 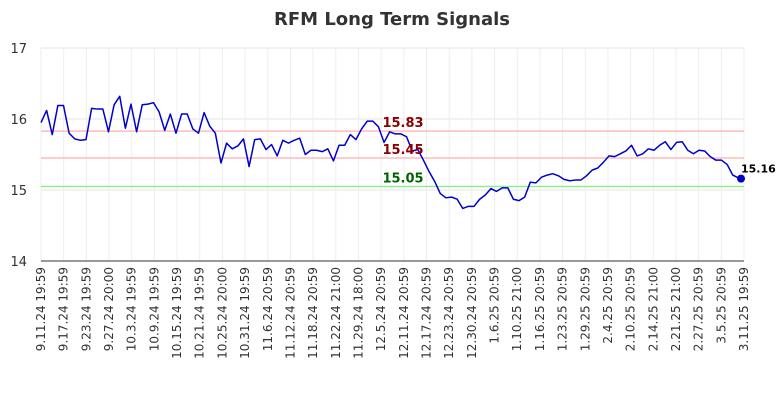 What do you see at coordinates (109, 309) in the screenshot?
I see `x-tick-label: 9.27.24 20:00` at bounding box center [109, 309].